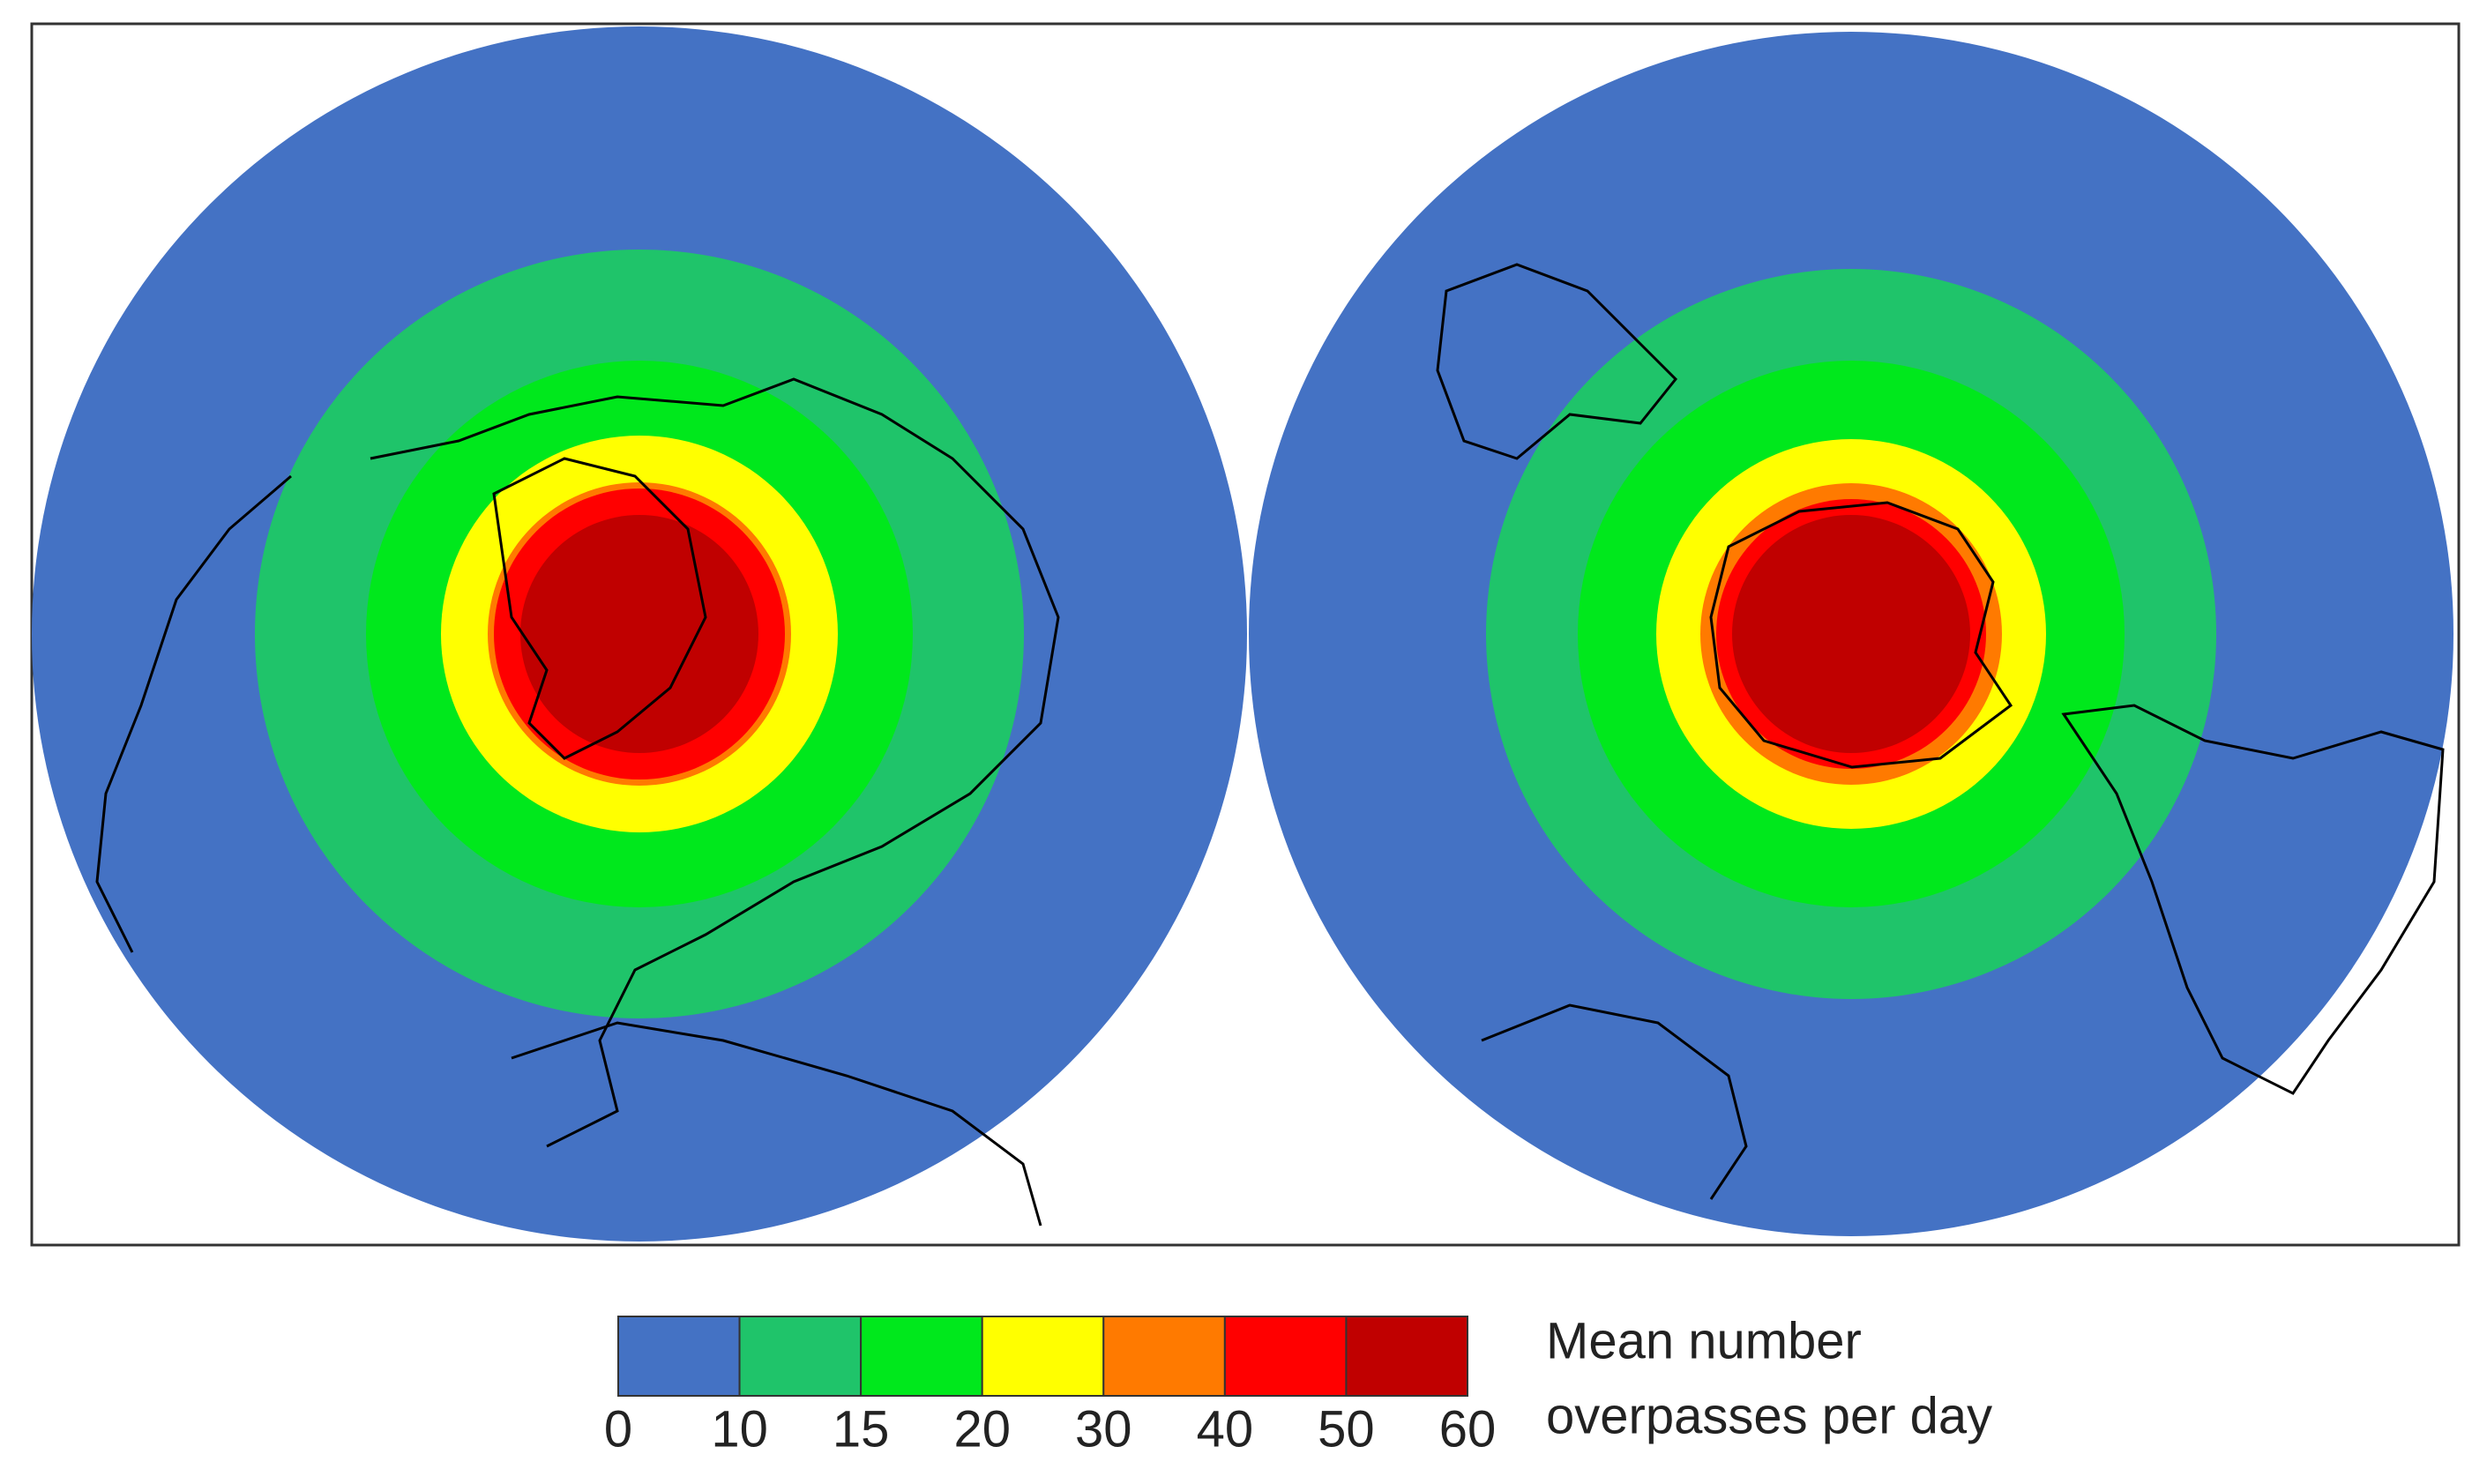  Describe the element at coordinates (1468, 1429) in the screenshot. I see `legend-tick-label: 60` at that location.